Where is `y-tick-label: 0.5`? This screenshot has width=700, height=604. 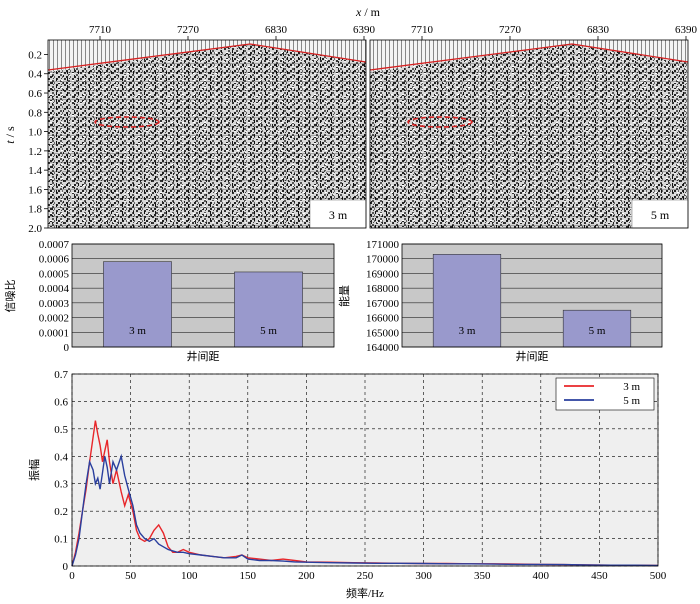
y-tick-label: 0.5 is located at coordinates (61, 430).